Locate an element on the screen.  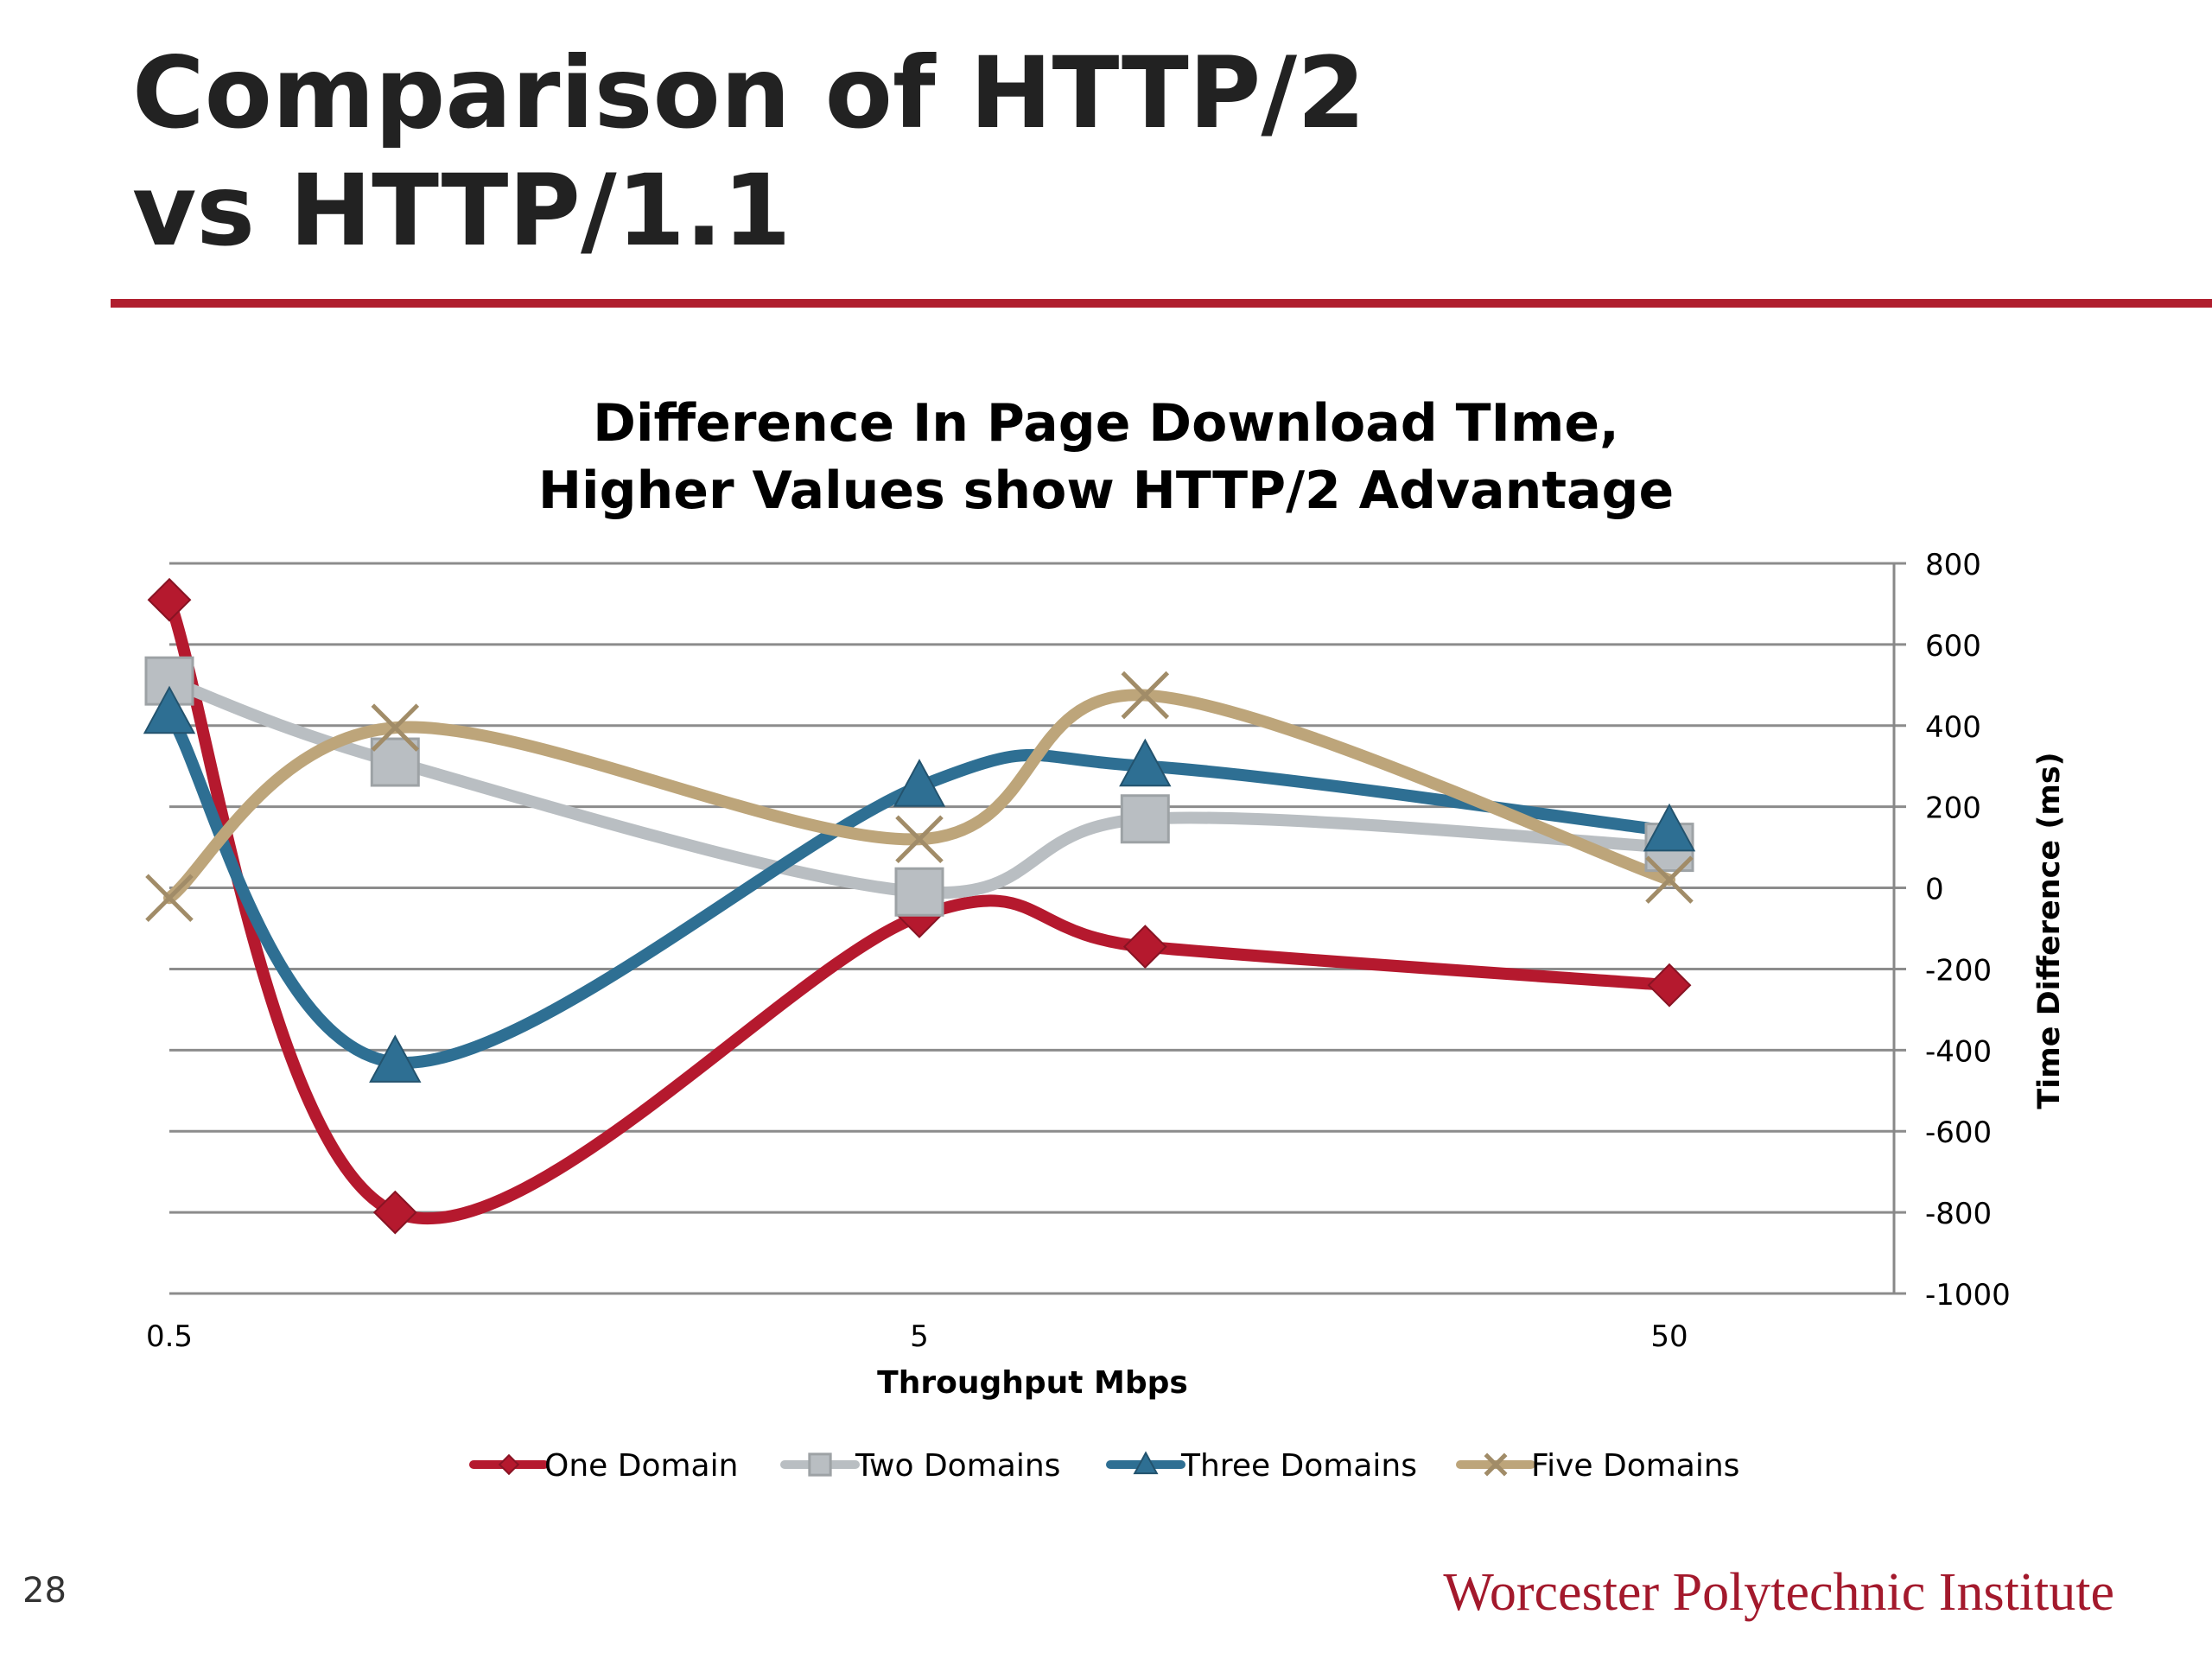
page-number: 28 is located at coordinates (44, 1591).